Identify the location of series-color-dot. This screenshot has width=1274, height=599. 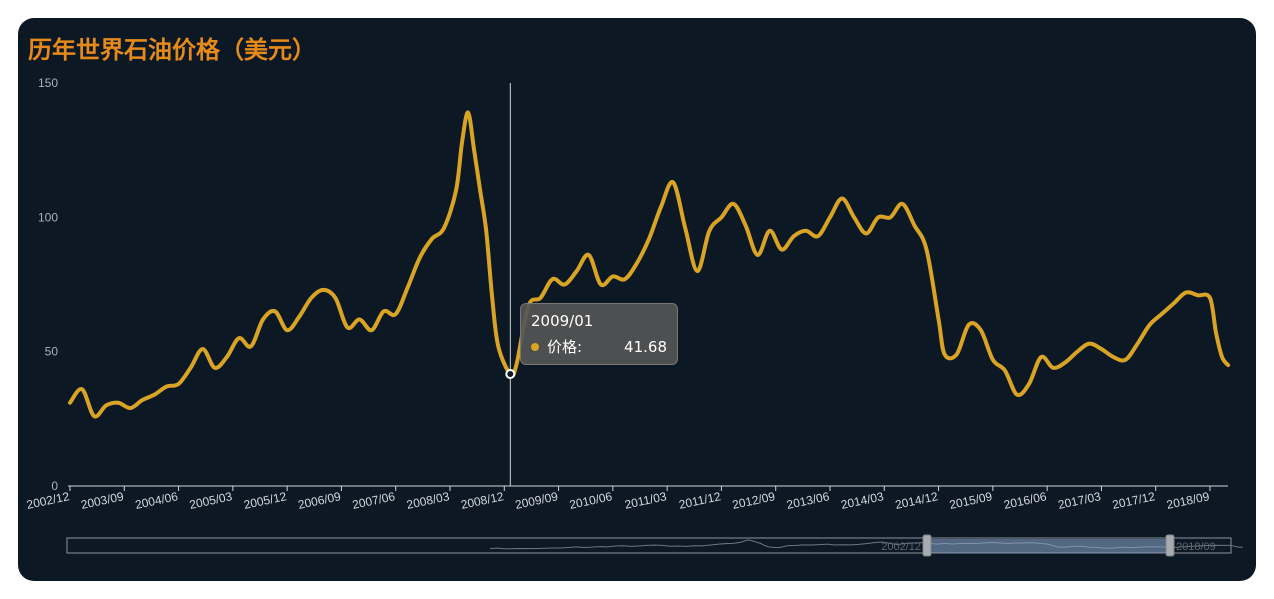
(535, 346).